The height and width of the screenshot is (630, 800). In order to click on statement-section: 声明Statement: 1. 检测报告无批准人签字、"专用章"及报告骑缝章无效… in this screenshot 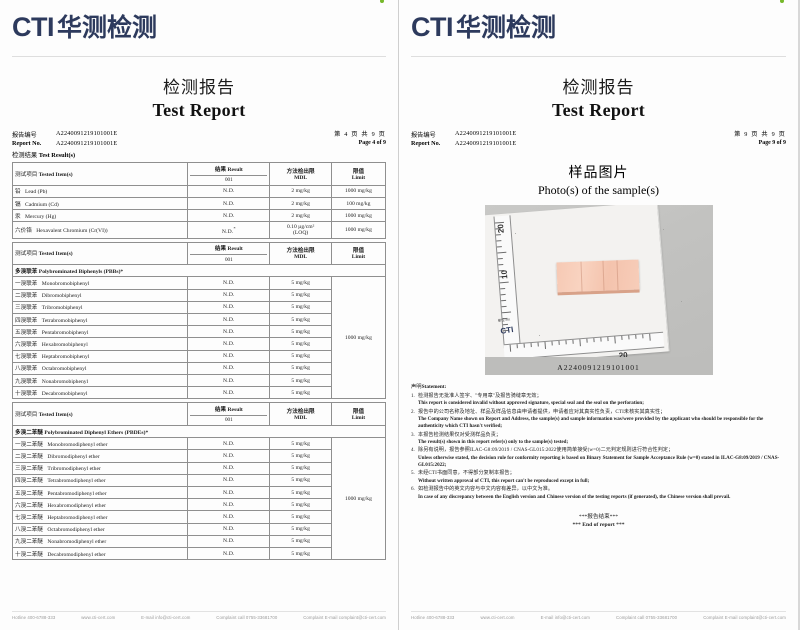, I will do `click(598, 456)`.